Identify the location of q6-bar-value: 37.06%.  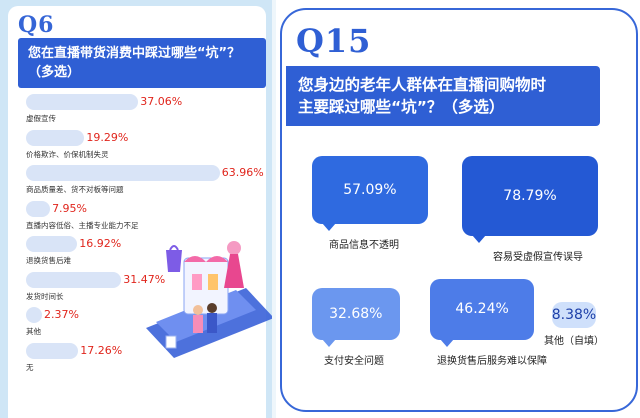
(161, 101).